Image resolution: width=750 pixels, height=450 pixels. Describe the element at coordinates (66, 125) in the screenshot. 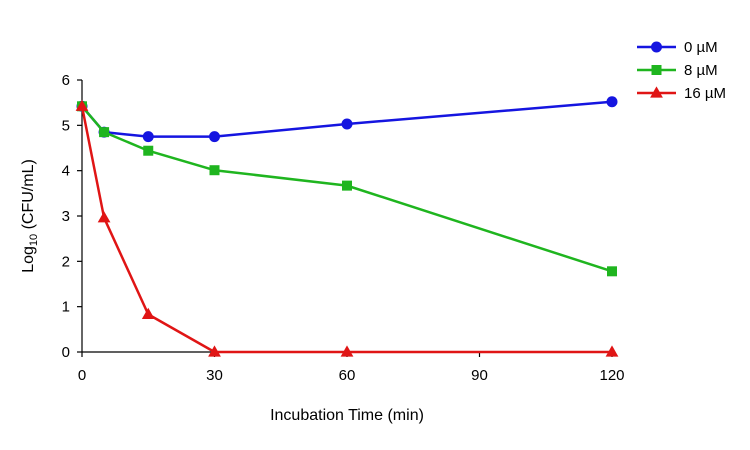

I see `y-tick-label: 5` at that location.